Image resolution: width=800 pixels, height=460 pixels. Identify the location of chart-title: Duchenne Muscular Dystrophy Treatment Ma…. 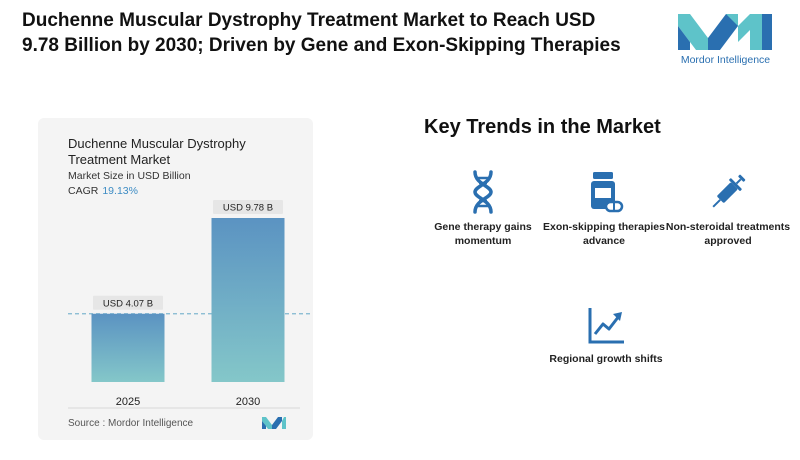
(157, 151).